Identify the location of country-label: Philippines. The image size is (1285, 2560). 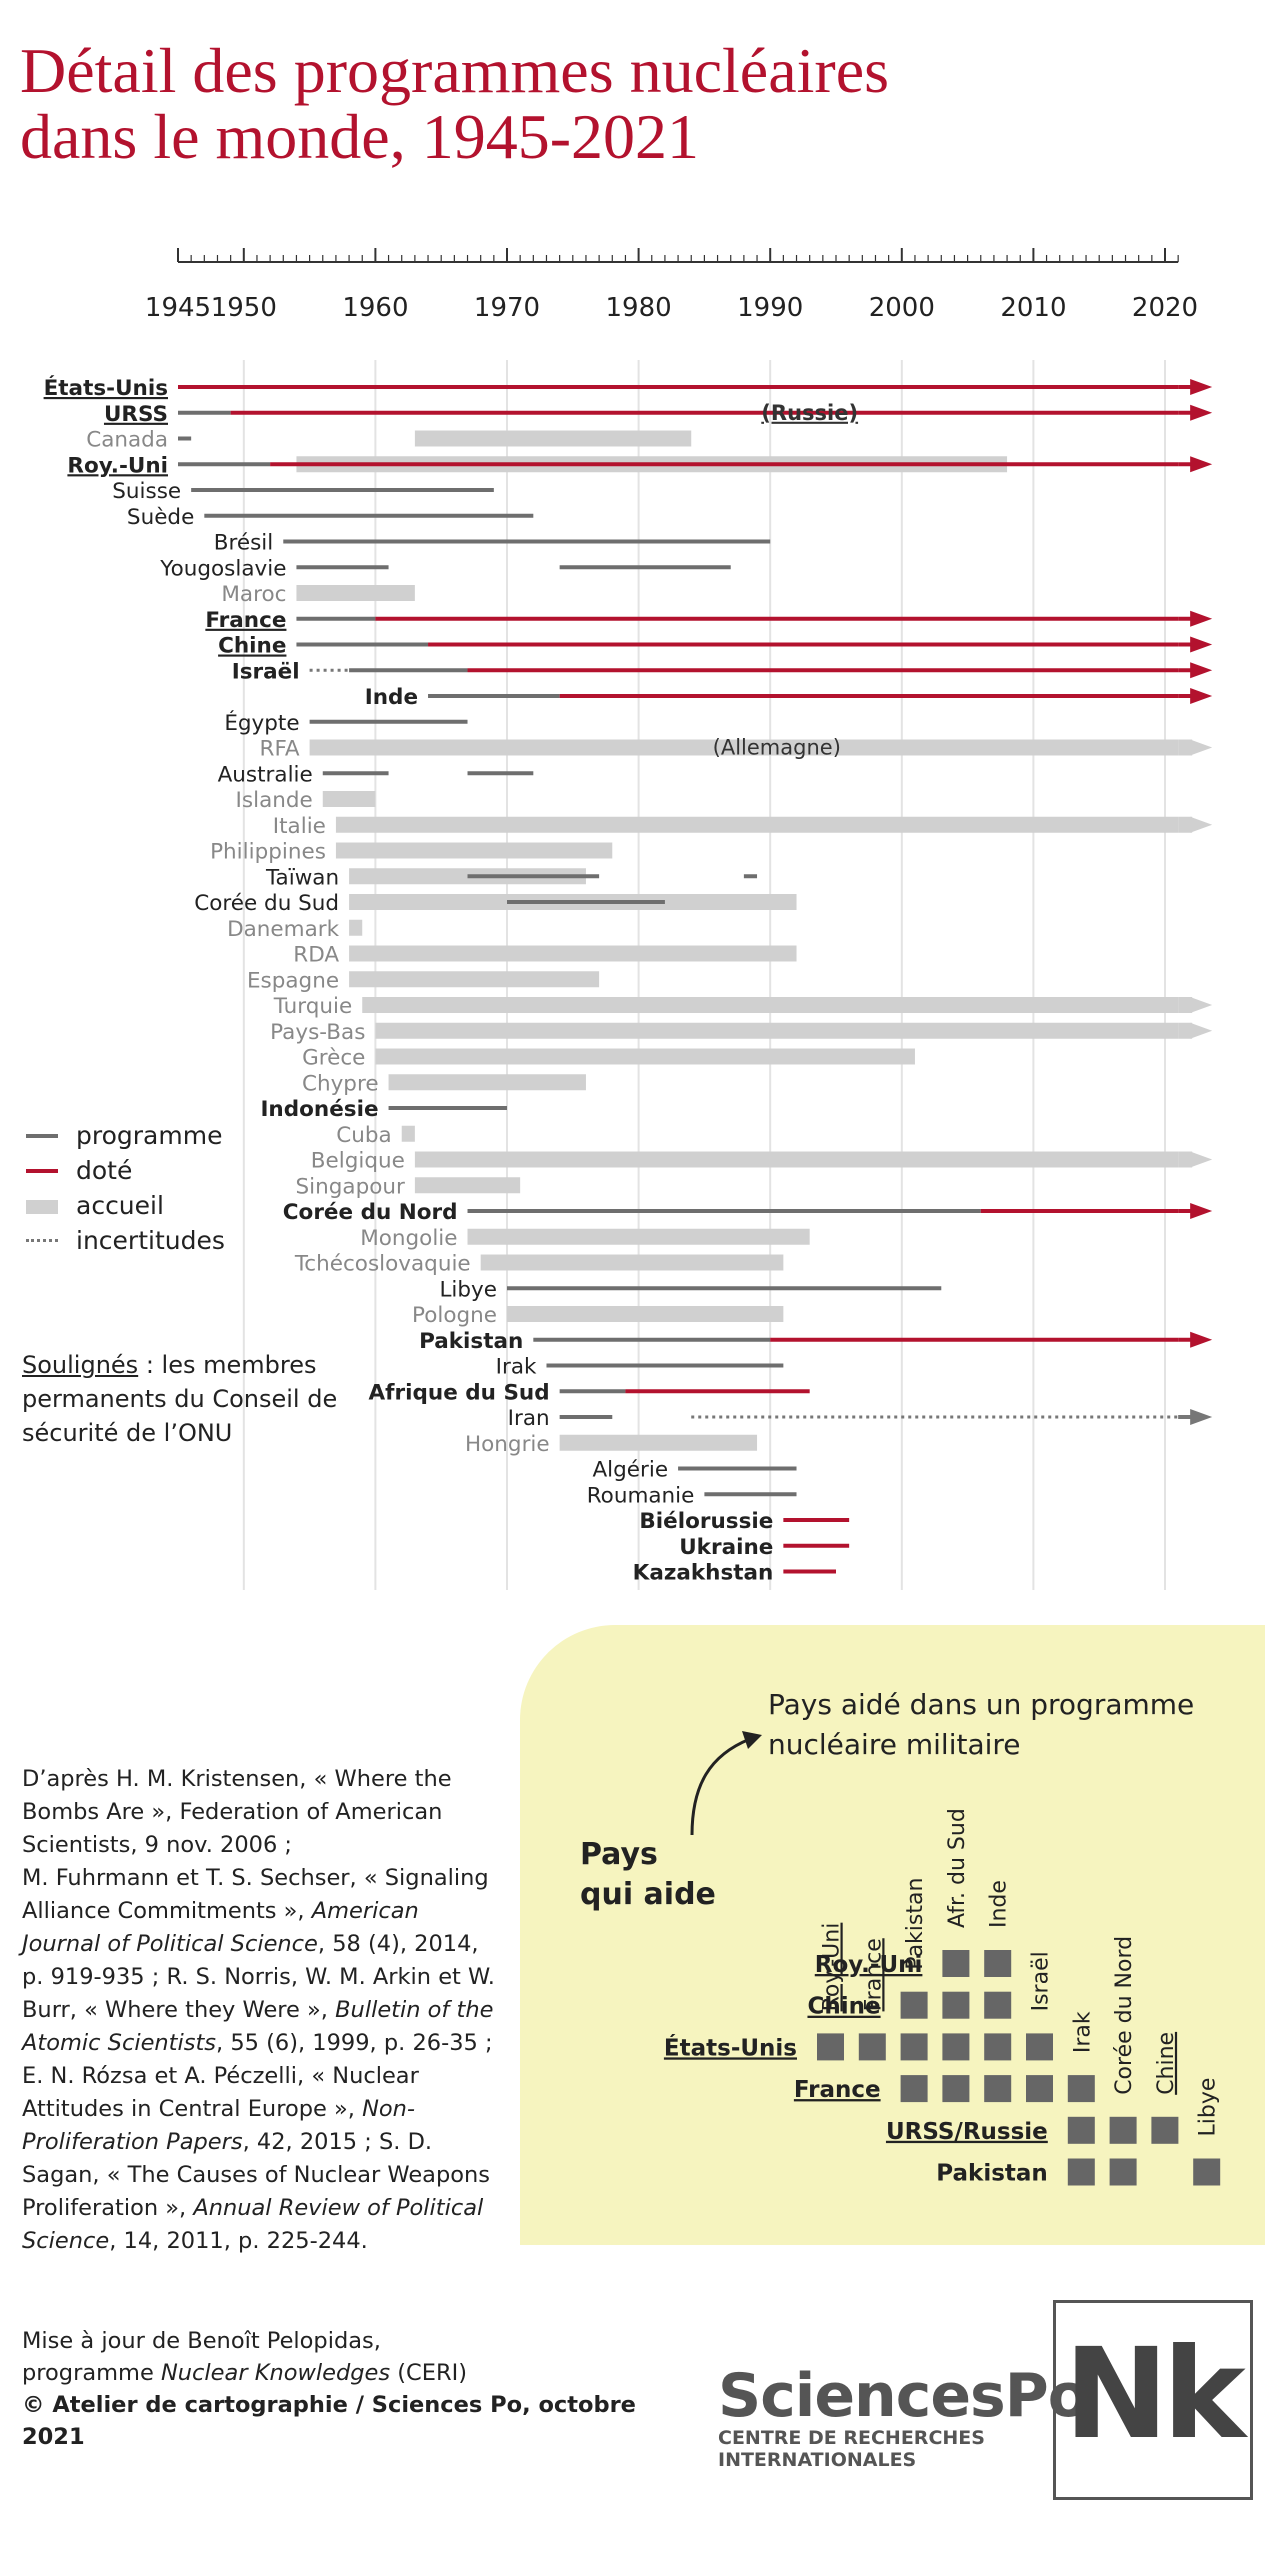
(268, 852).